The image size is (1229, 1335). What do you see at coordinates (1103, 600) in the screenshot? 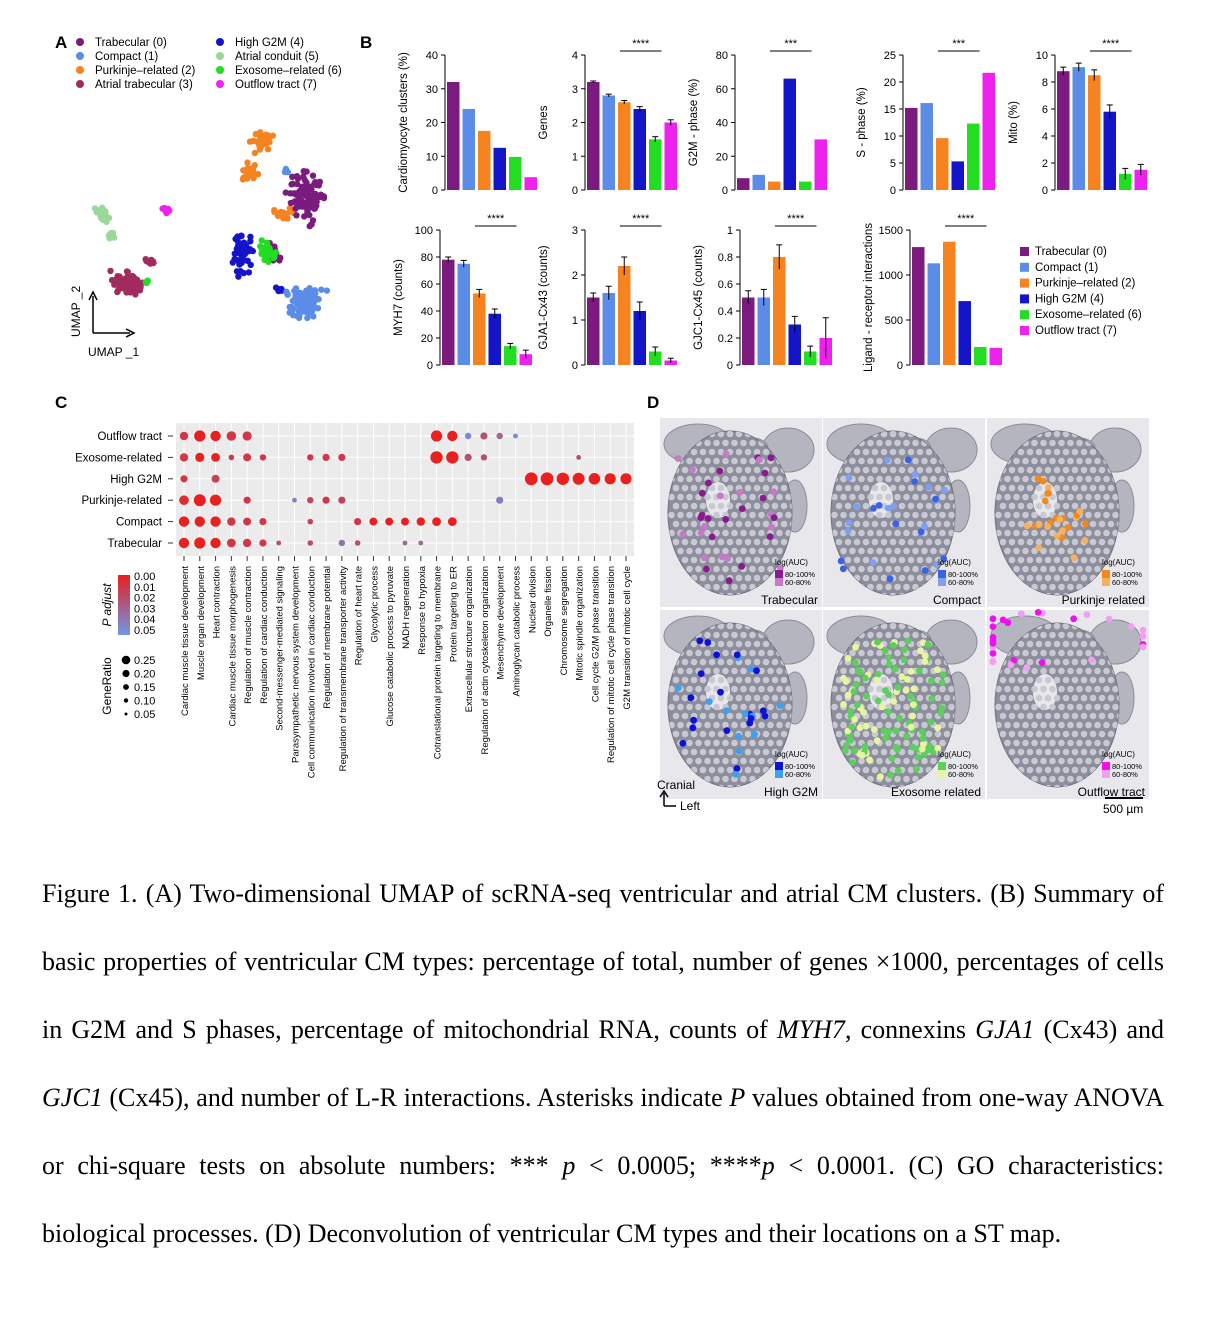
I see `st-panel-label: Purkinje related` at bounding box center [1103, 600].